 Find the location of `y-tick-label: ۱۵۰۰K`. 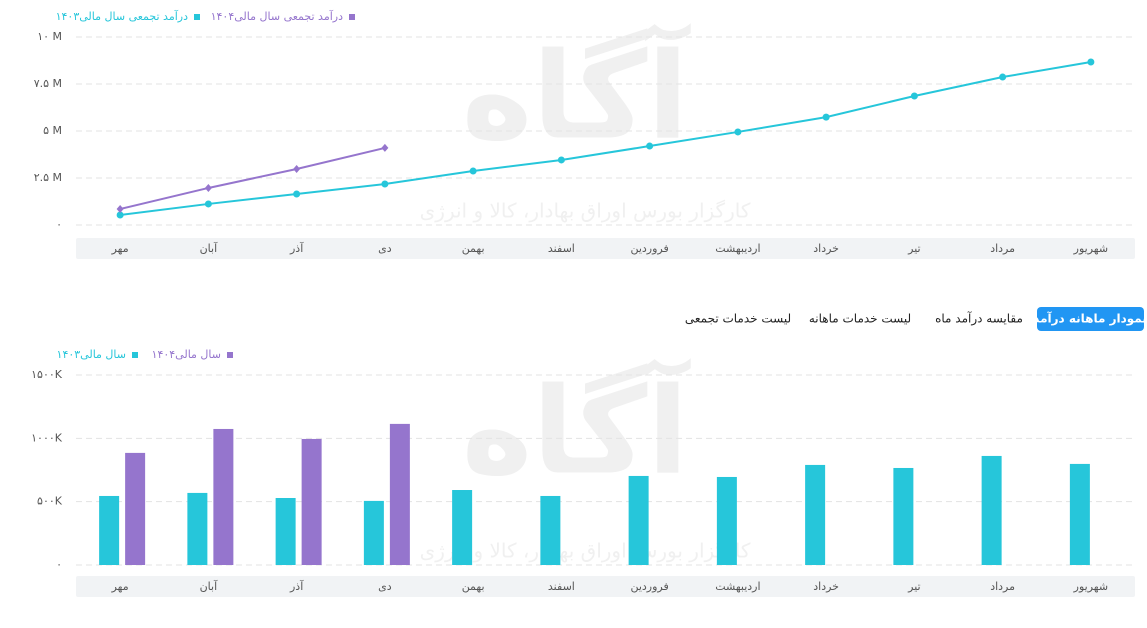

y-tick-label: ۱۵۰۰K is located at coordinates (47, 374).